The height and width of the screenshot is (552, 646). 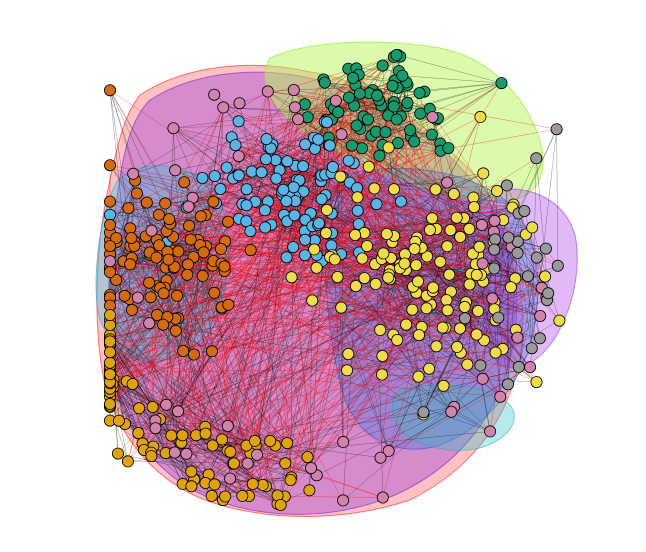 I want to click on edge-between-1907, so click(x=273, y=296).